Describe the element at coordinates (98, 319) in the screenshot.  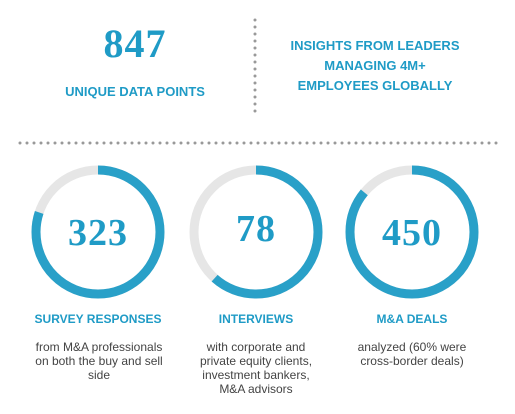
I see `item-title: SURVEY RESPONSES` at that location.